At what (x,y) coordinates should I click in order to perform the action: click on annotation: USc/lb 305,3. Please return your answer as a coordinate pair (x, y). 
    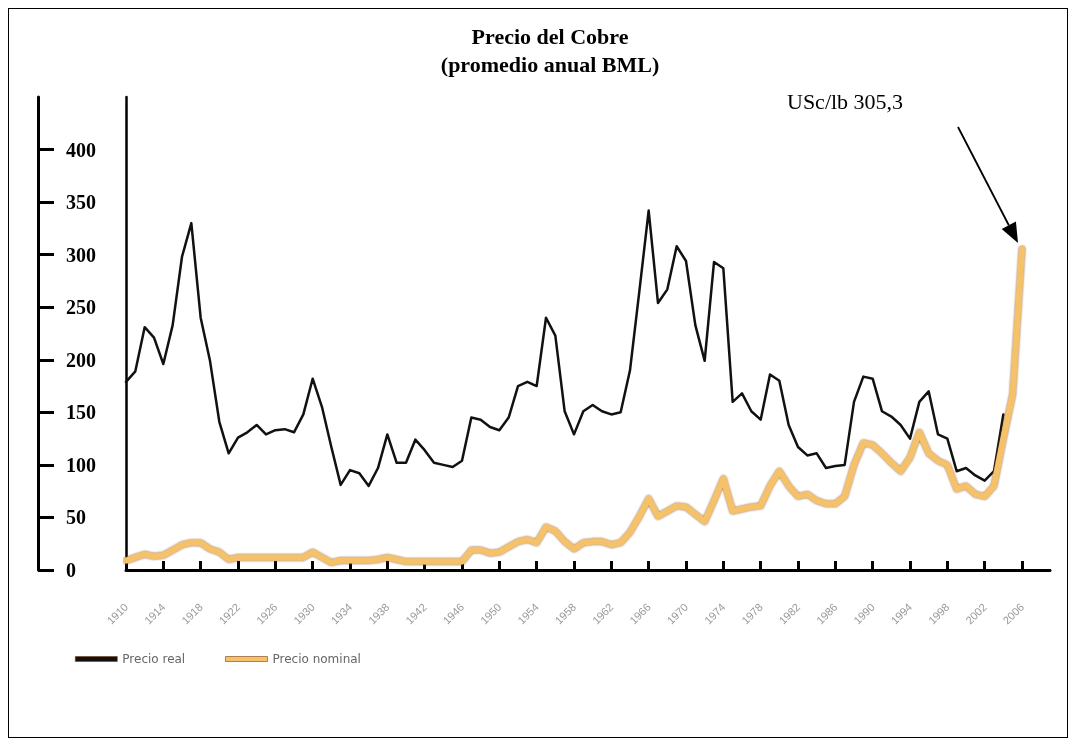
    Looking at the image, I should click on (845, 102).